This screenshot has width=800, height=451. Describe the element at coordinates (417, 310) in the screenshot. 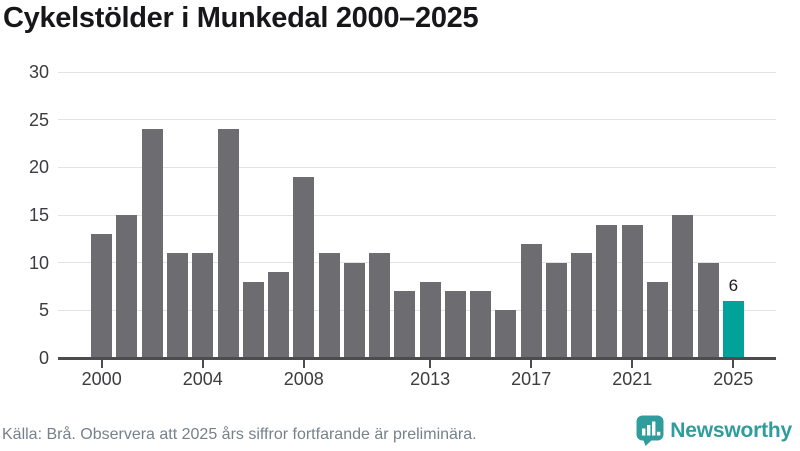

I see `gridline-y5` at that location.